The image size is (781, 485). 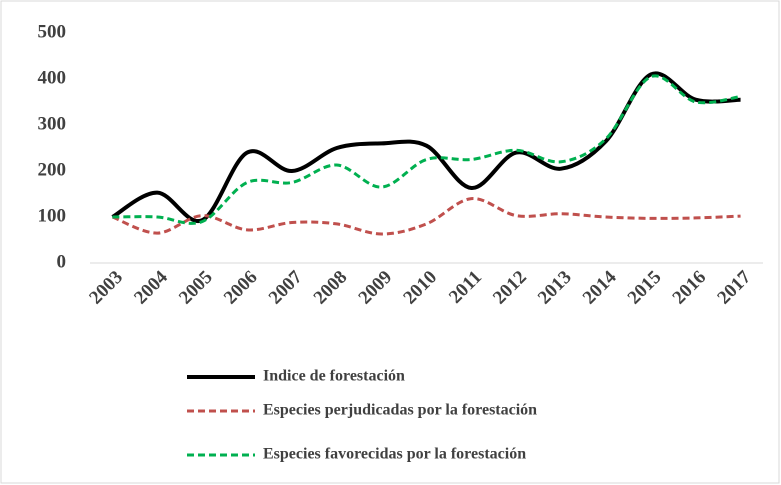 I want to click on y-tick-label: 200, so click(x=52, y=169).